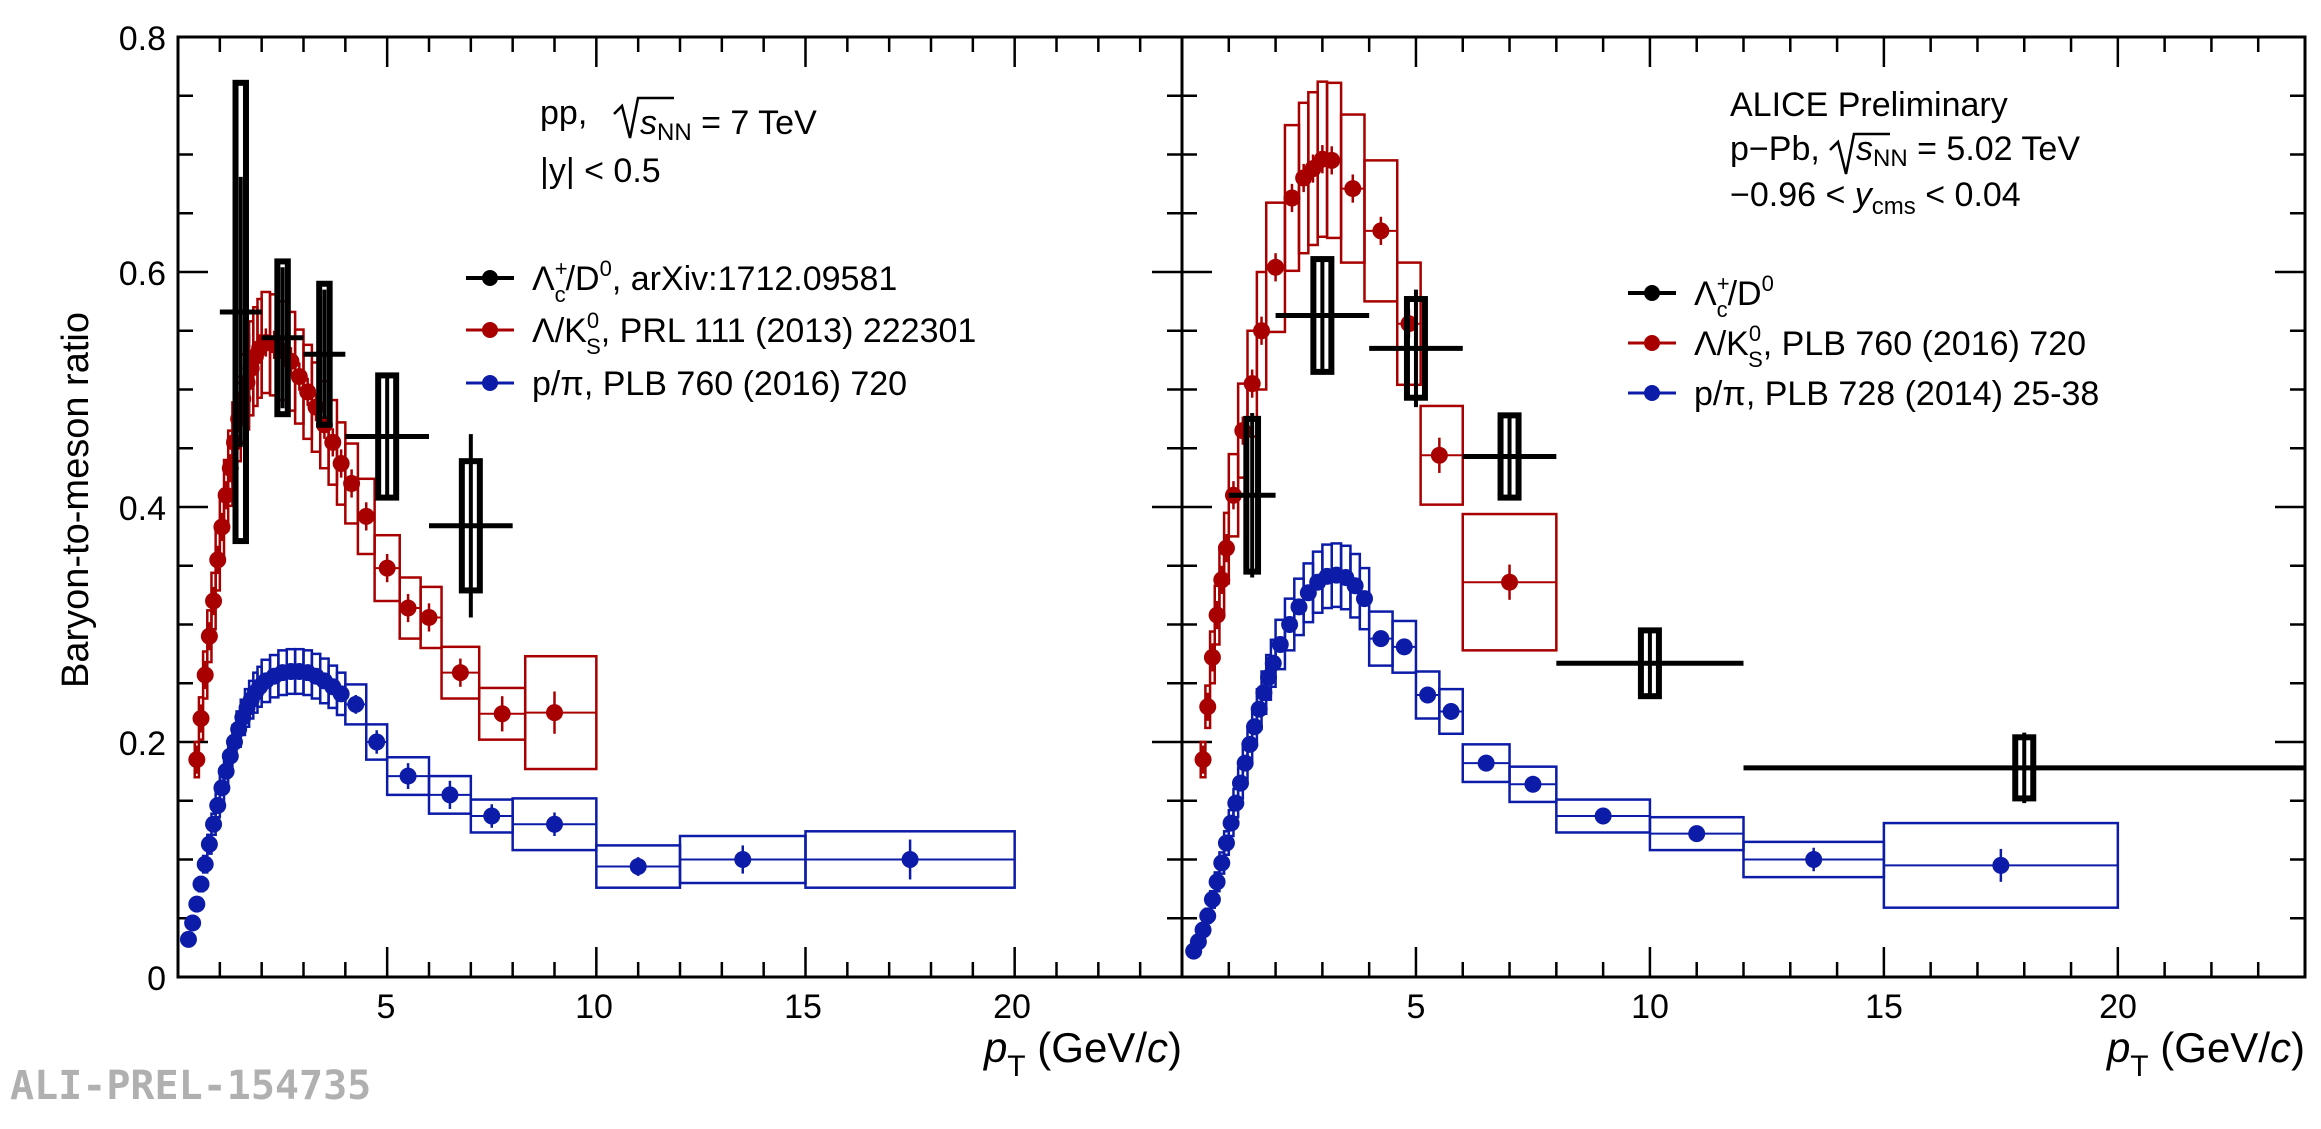  What do you see at coordinates (156, 979) in the screenshot?
I see `y-tick-label: 0` at bounding box center [156, 979].